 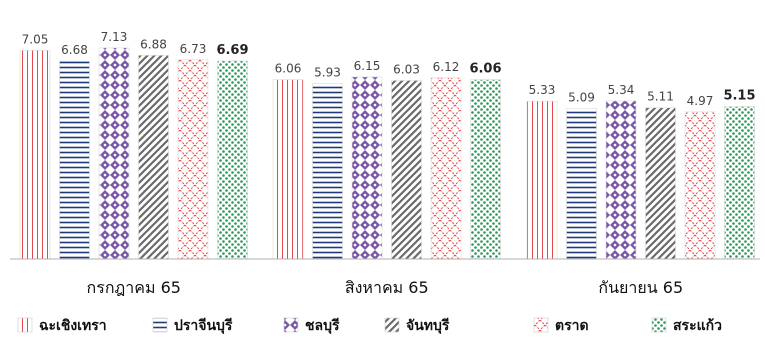 I want to click on legend-label: ฉะเชิงเทรา, so click(x=73, y=326).